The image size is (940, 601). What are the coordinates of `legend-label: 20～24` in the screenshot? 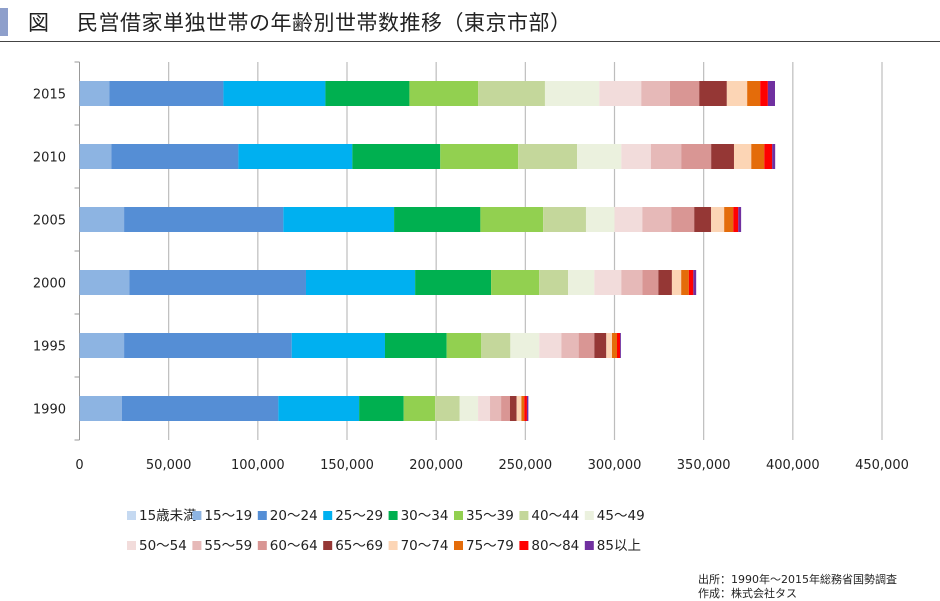 It's located at (294, 516).